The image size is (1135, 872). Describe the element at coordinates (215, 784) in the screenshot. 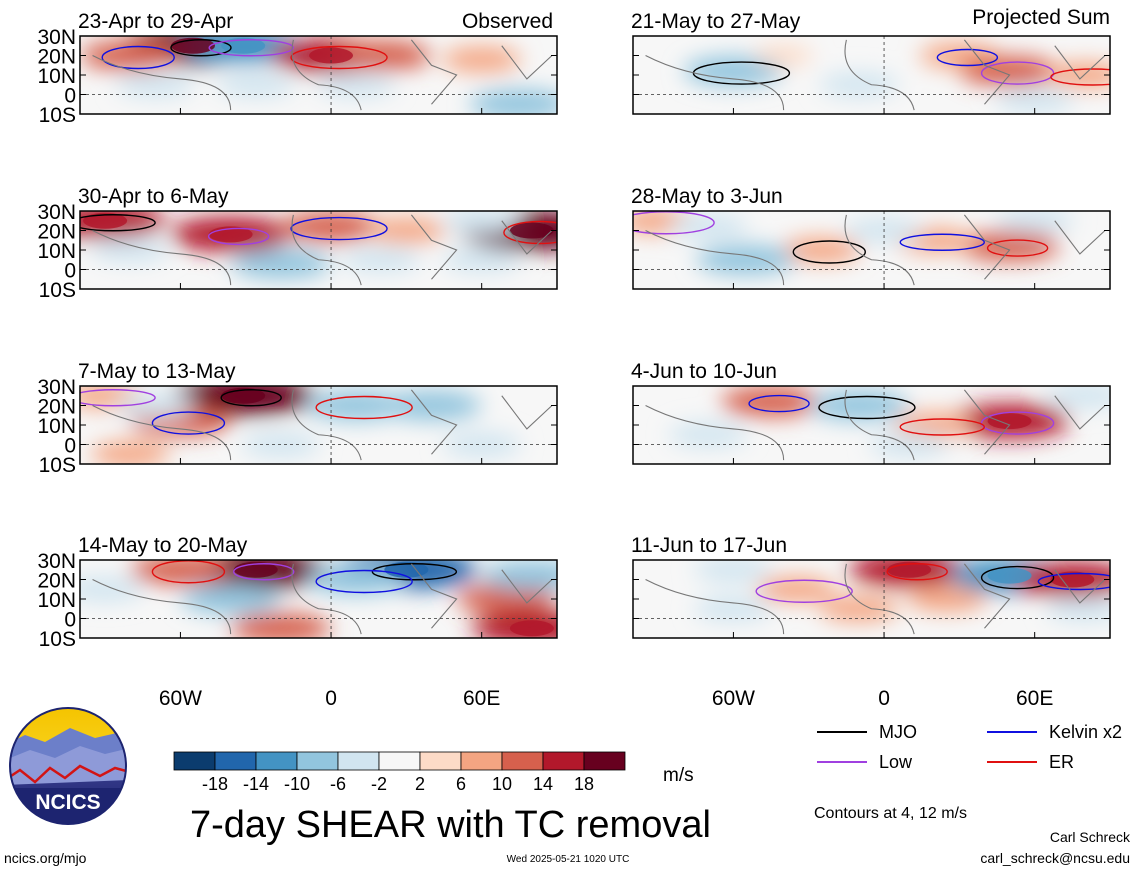

I see `colorbar-label: -18` at that location.